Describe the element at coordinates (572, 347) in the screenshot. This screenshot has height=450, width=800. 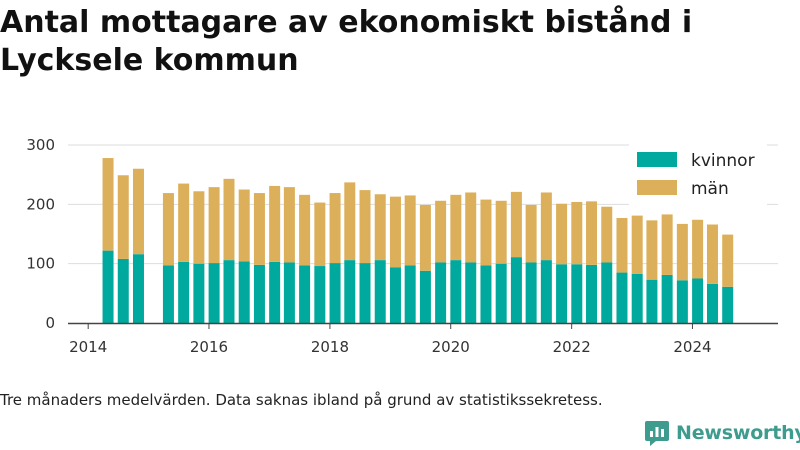
I see `x-tick-label: 2022` at that location.